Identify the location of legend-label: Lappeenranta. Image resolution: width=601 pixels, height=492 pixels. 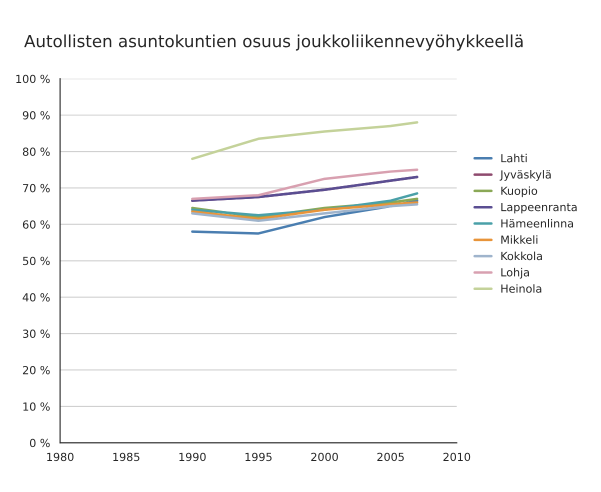
(539, 208).